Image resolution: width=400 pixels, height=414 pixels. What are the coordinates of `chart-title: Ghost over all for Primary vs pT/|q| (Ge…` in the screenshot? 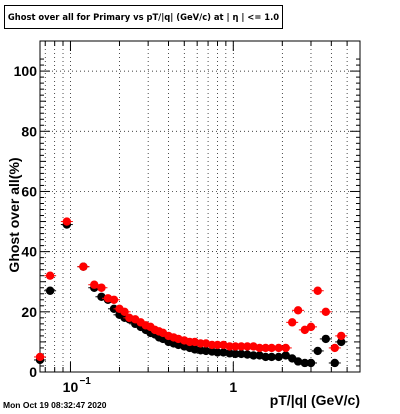 It's located at (143, 17).